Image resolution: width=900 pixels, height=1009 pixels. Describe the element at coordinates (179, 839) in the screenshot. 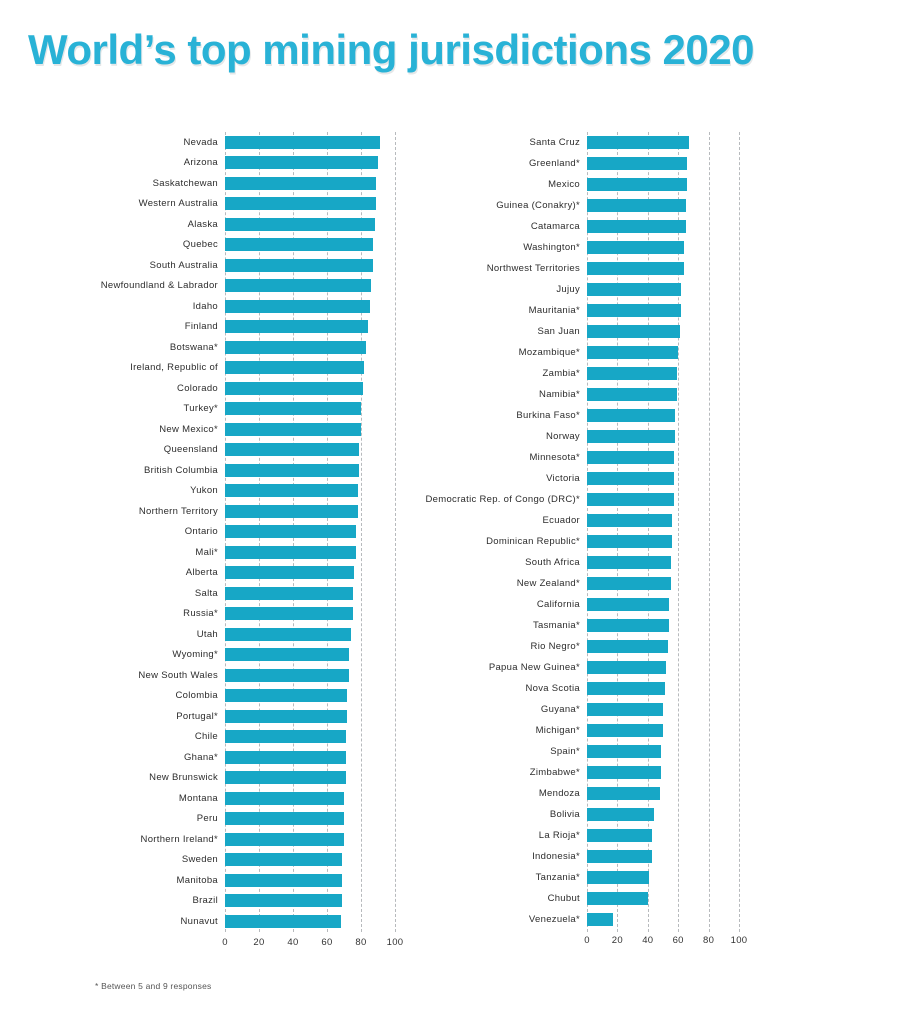

I see `category-label: Northern Ireland*` at that location.